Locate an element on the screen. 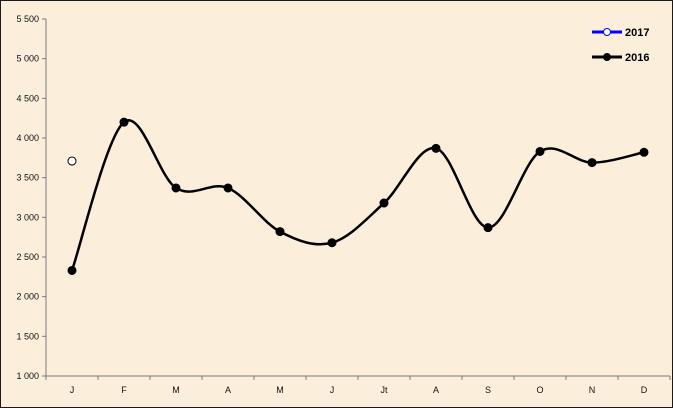  legend-marker-2017 is located at coordinates (607, 32).